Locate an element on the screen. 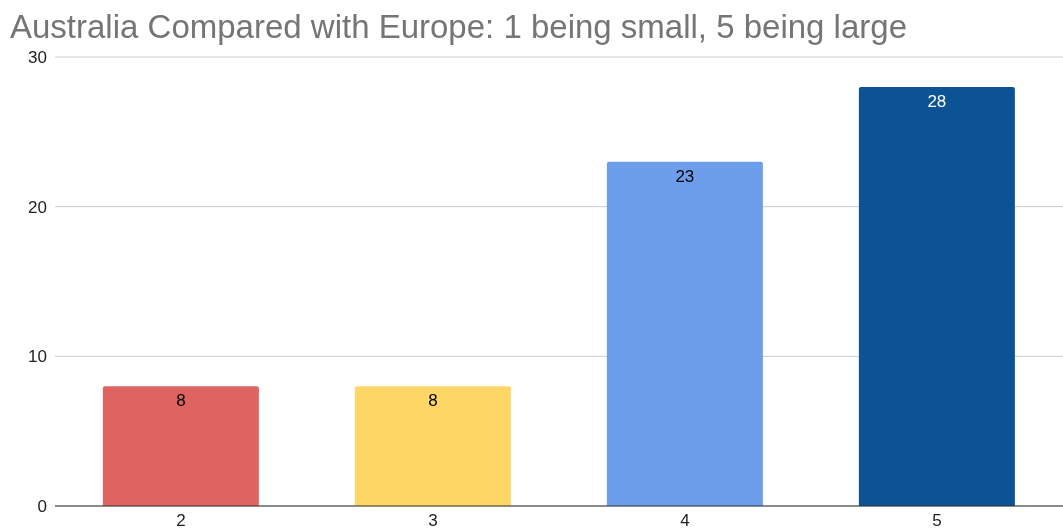  y-tick-label: 10 is located at coordinates (37, 357).